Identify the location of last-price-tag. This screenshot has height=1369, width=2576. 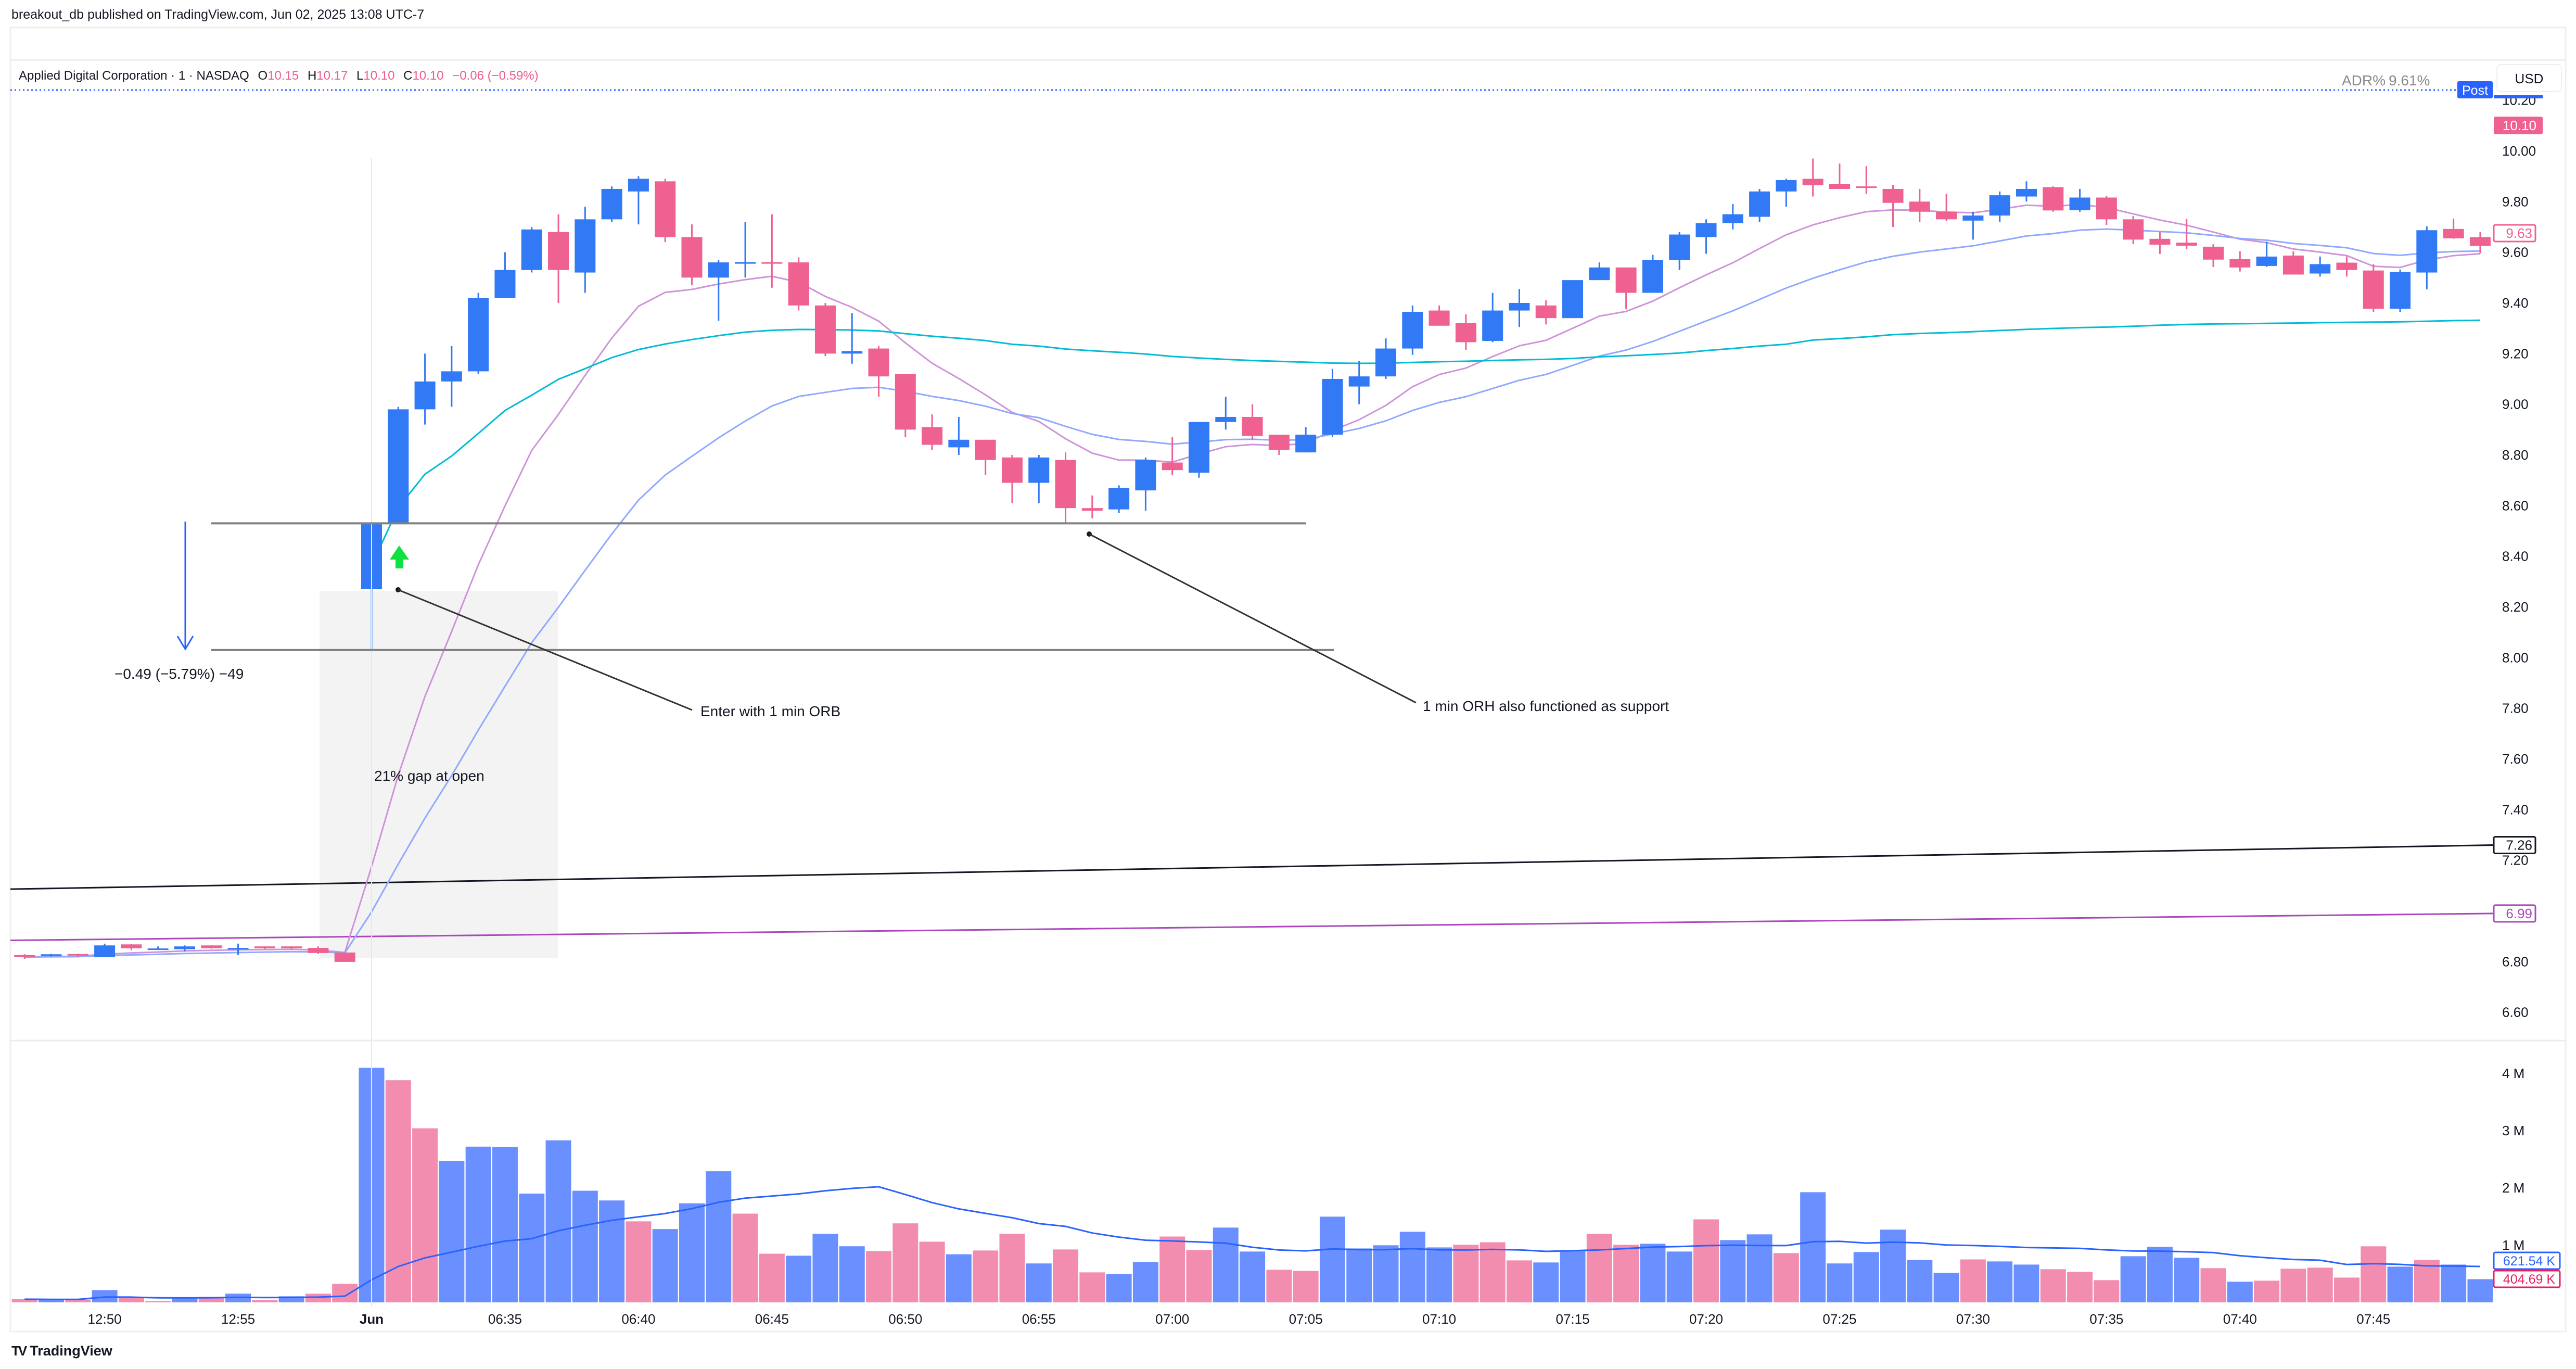
(2514, 234).